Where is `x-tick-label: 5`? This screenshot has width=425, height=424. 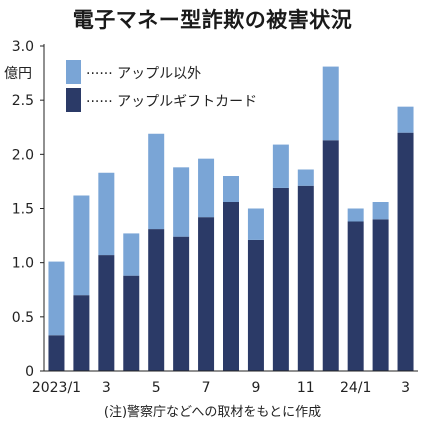
x-tick-label: 5 is located at coordinates (156, 388).